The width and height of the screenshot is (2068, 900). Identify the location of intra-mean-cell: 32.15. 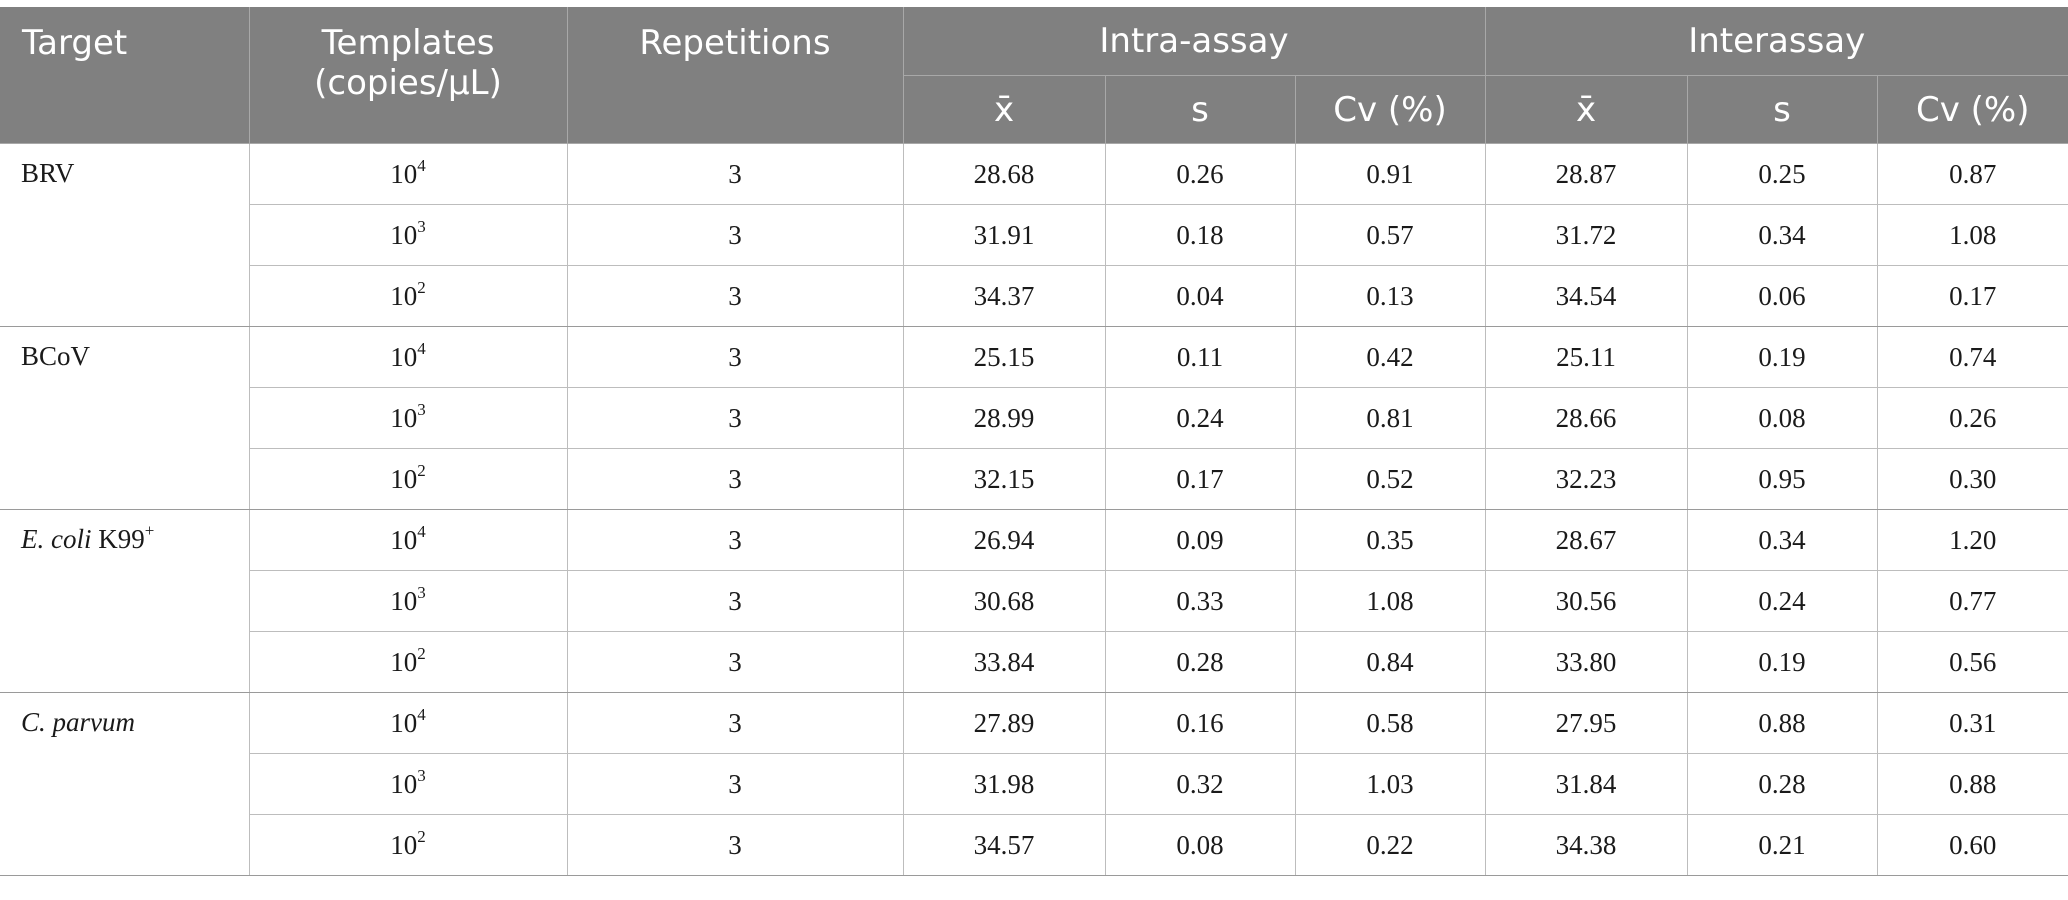
(1004, 479).